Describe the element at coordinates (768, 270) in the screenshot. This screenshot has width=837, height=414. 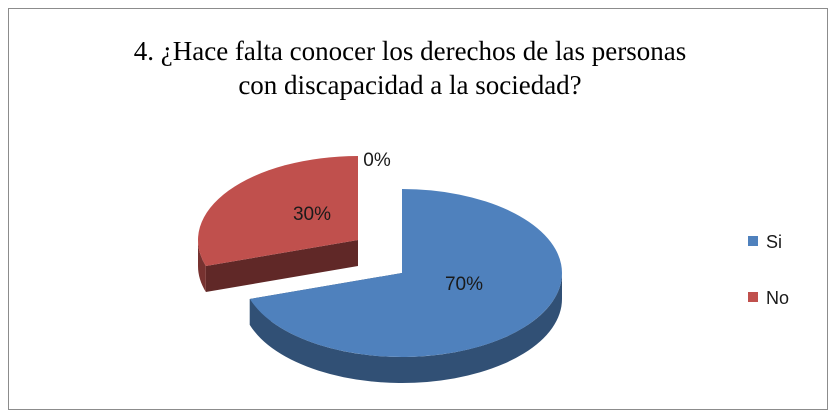
I see `legend: Si No` at that location.